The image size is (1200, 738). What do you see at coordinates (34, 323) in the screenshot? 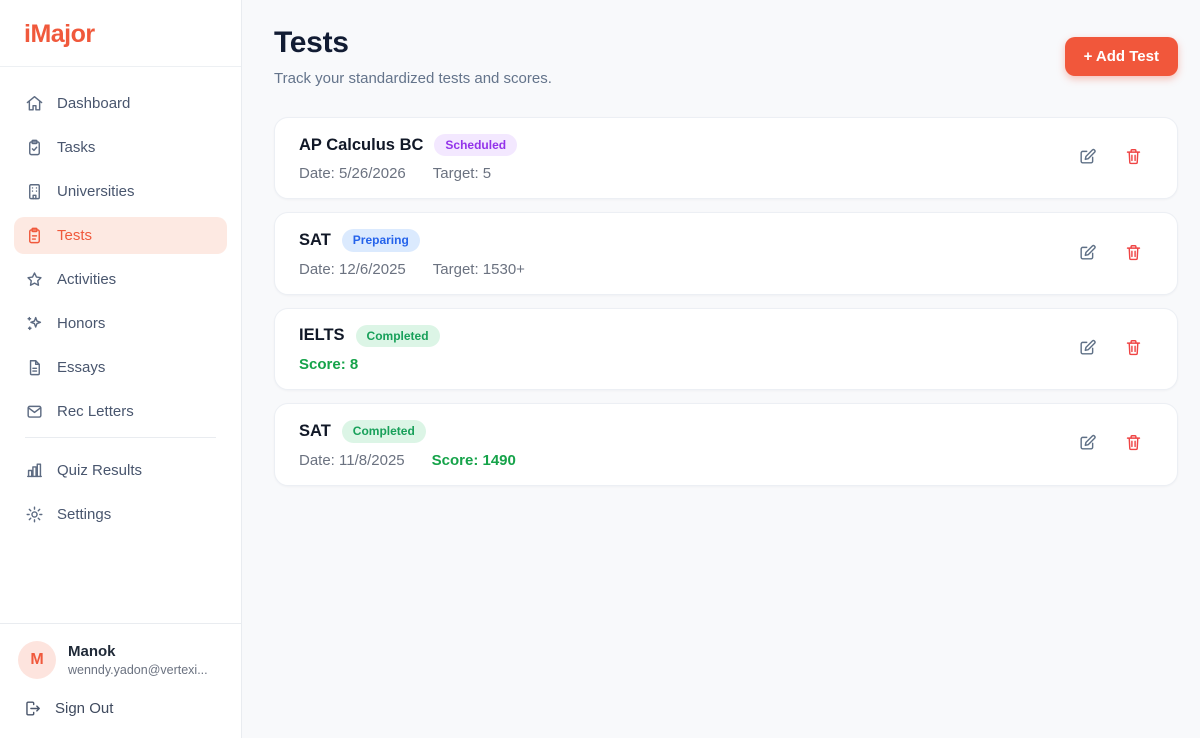
I see `sparkles-icon` at bounding box center [34, 323].